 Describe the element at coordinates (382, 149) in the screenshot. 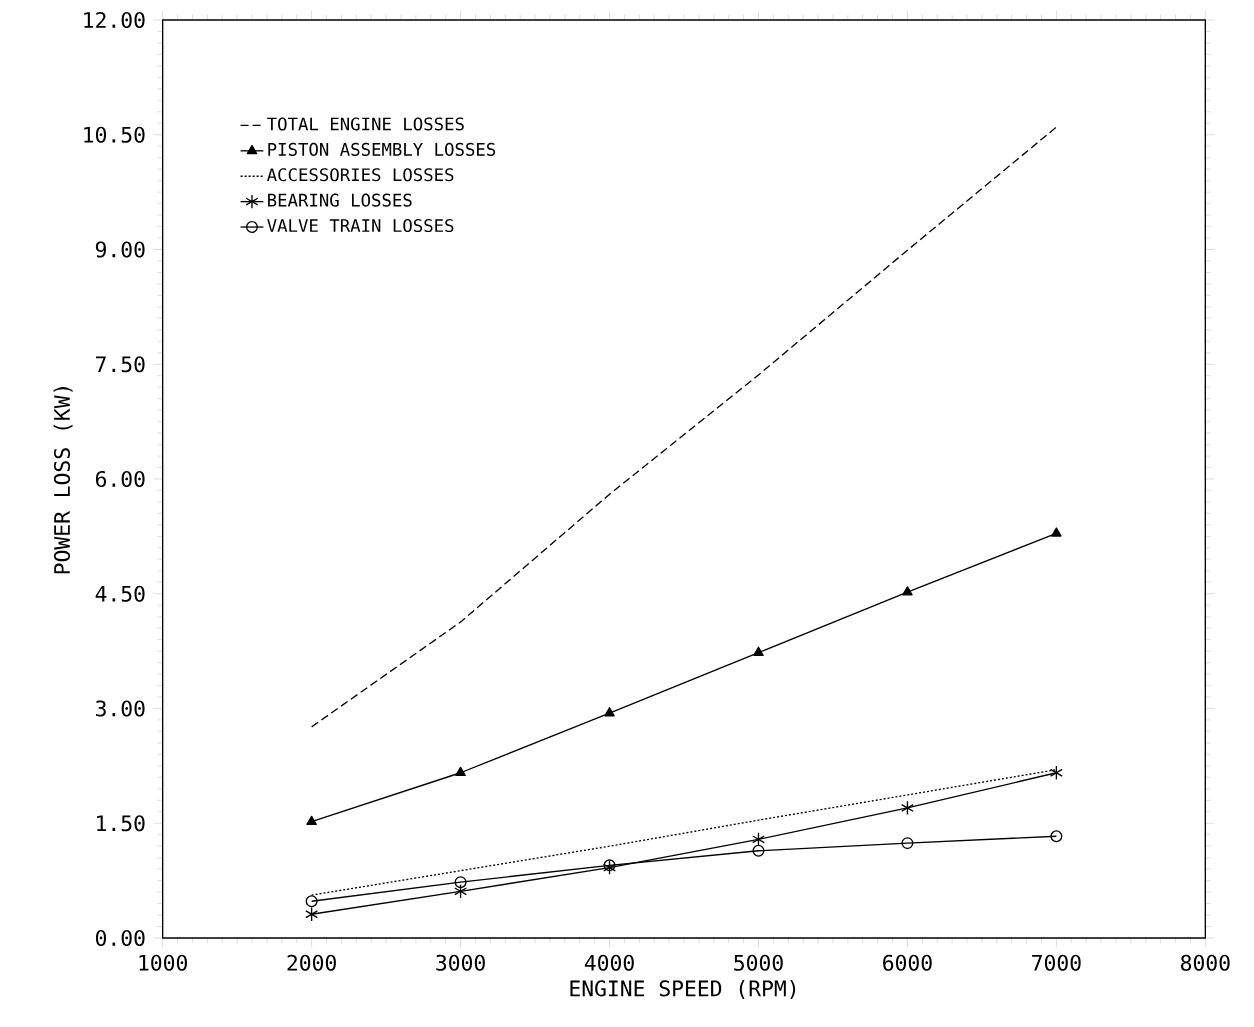

I see `legend-label: PISTON ASSEMBLY LOSSES` at that location.